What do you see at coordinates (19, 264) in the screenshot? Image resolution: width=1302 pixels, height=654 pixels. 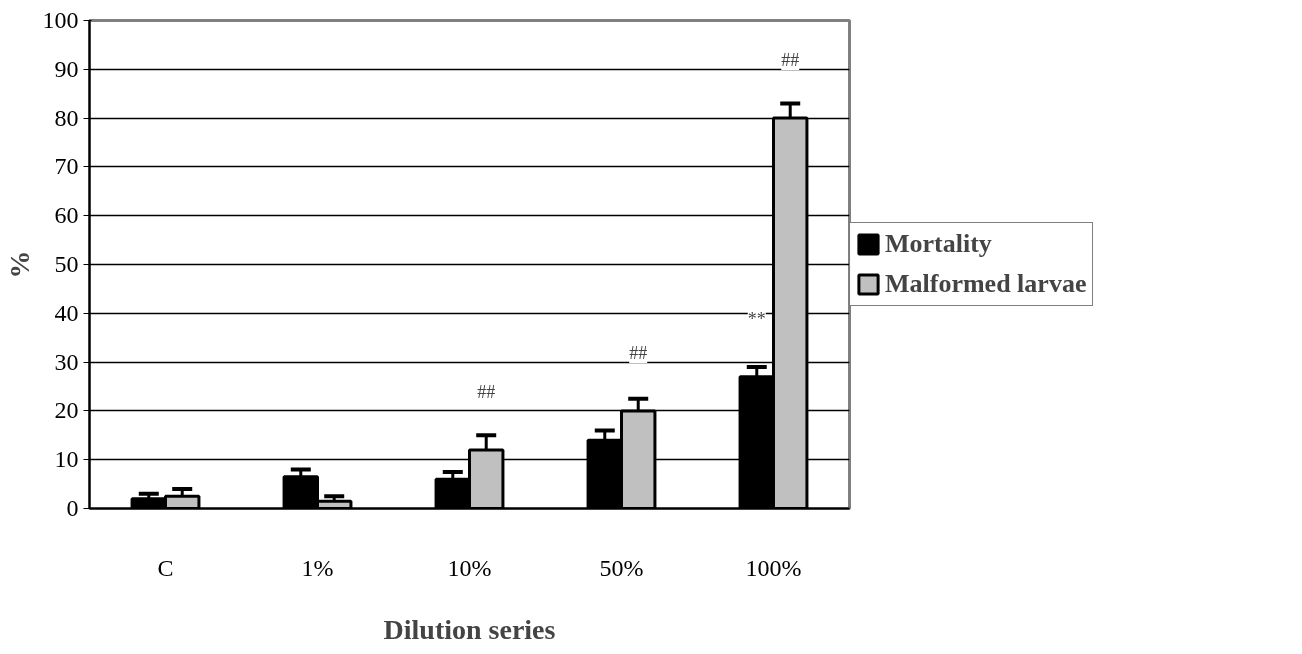 I see `y-axis-title: %` at bounding box center [19, 264].